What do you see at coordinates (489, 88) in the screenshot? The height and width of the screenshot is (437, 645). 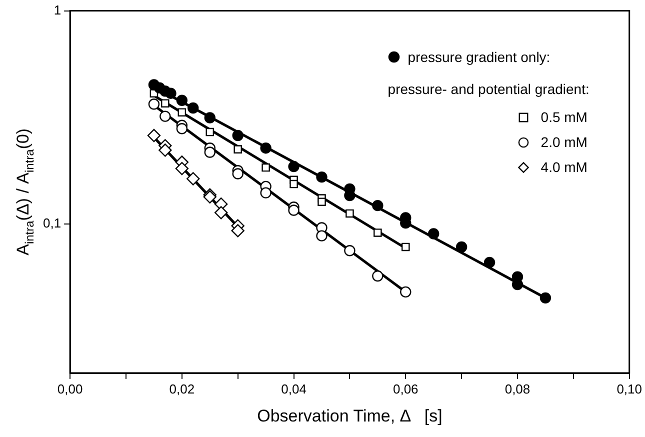 I see `annotation: pressure- and potential gradient:` at bounding box center [489, 88].